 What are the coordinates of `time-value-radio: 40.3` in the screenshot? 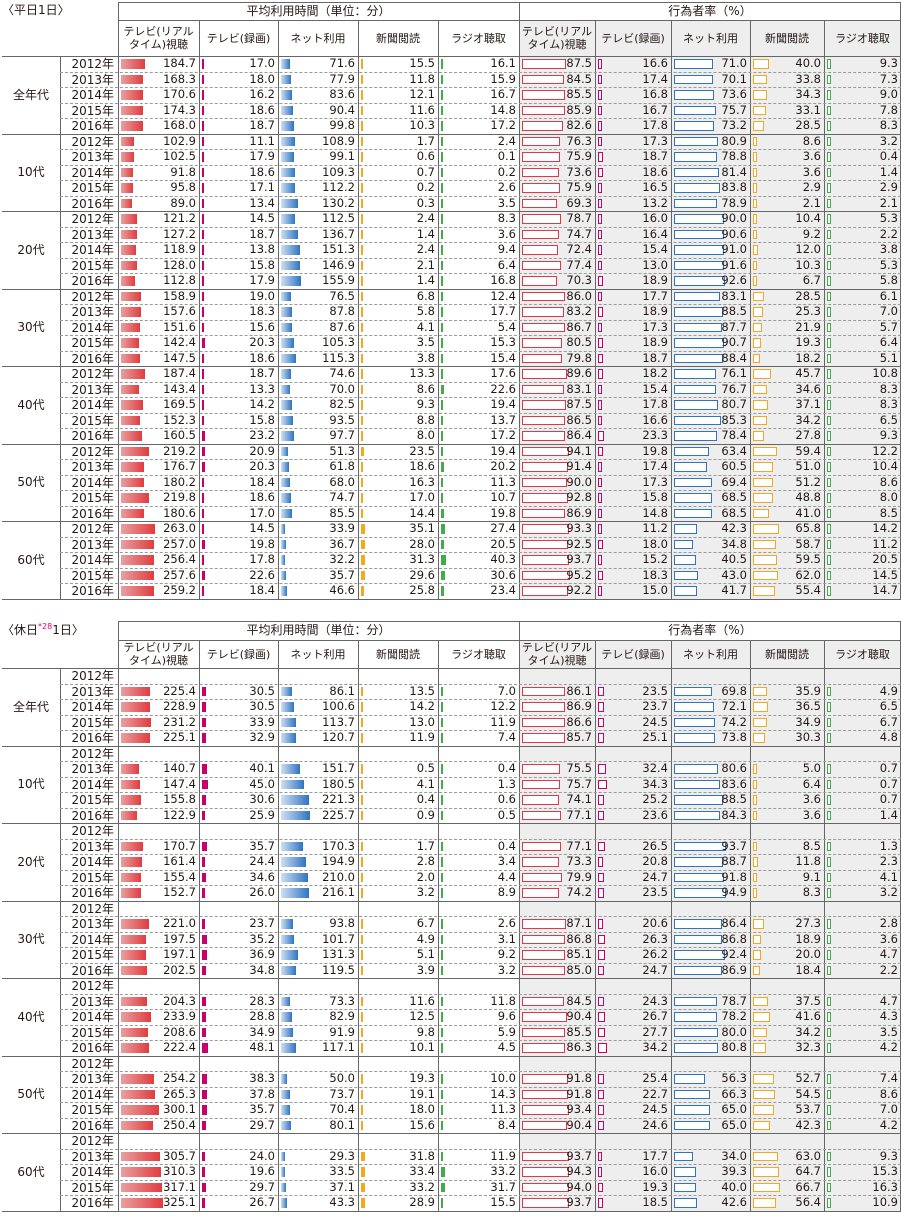 It's located at (503, 559).